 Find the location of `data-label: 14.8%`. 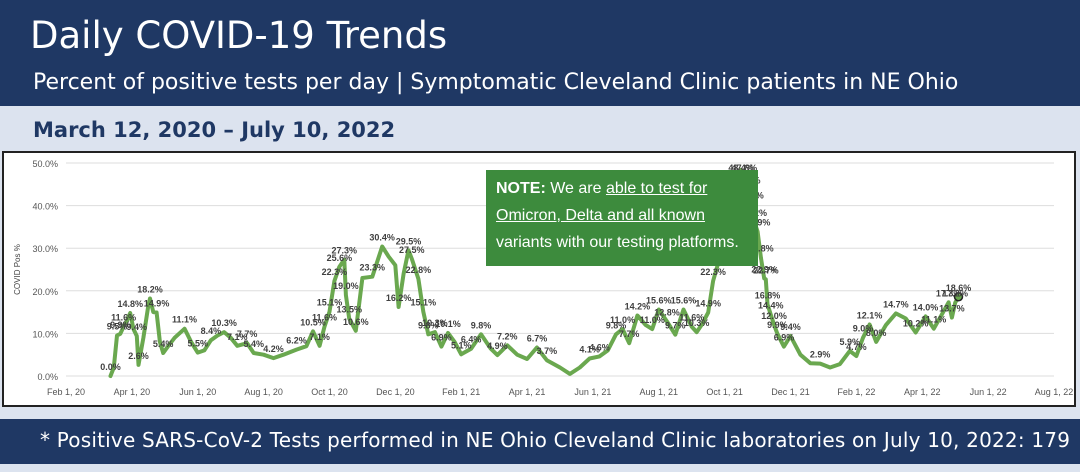

data-label: 14.8% is located at coordinates (130, 304).